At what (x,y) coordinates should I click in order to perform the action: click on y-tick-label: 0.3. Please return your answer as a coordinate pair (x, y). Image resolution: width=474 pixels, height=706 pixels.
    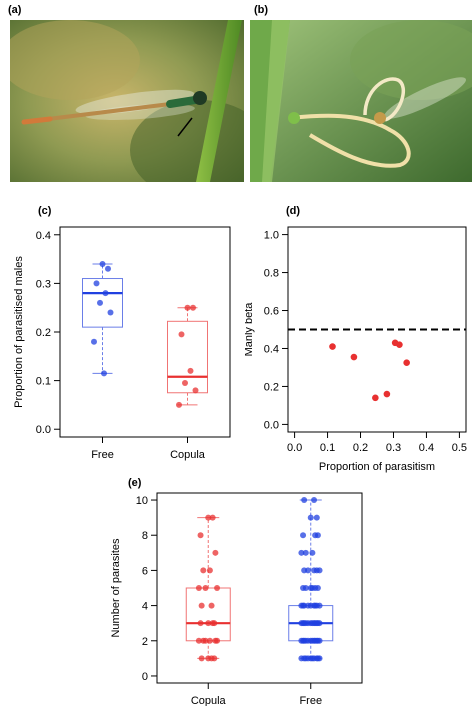
    Looking at the image, I should click on (43, 284).